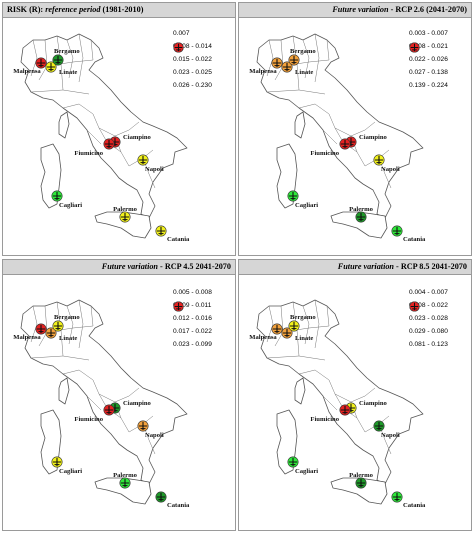 The image size is (474, 533). I want to click on legend-label: 0.029 - 0.080, so click(428, 331).